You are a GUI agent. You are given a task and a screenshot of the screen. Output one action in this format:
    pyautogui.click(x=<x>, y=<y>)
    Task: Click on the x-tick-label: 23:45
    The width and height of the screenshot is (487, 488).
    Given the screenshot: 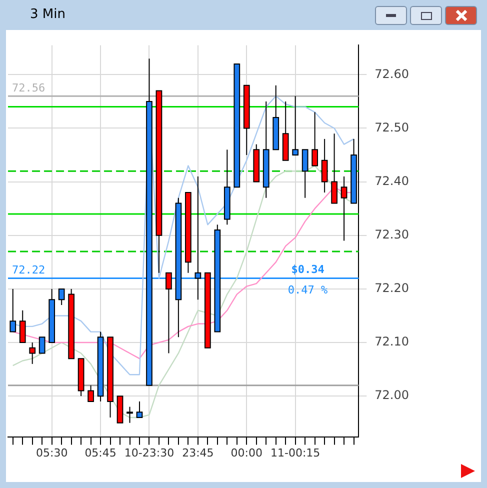 What is the action you would take?
    pyautogui.click(x=198, y=453)
    